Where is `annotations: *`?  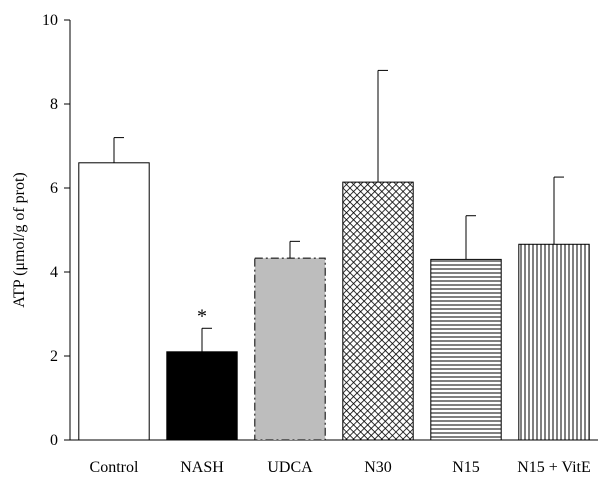 annotations: * is located at coordinates (202, 316).